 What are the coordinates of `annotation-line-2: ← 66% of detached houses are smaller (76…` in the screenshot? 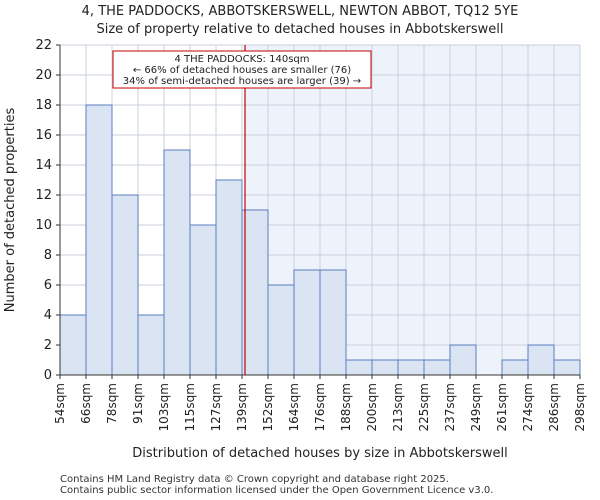 It's located at (242, 70).